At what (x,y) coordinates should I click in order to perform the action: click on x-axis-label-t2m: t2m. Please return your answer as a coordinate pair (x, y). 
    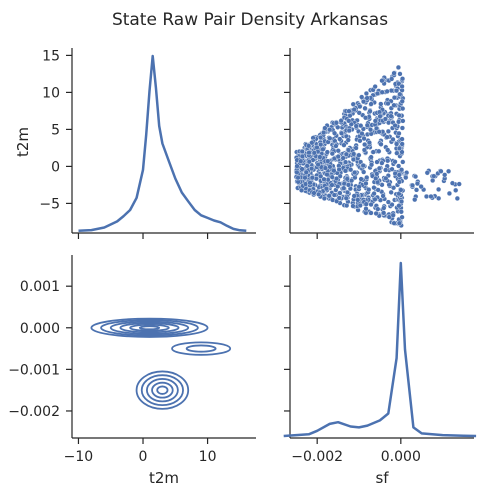
    Looking at the image, I should click on (164, 478).